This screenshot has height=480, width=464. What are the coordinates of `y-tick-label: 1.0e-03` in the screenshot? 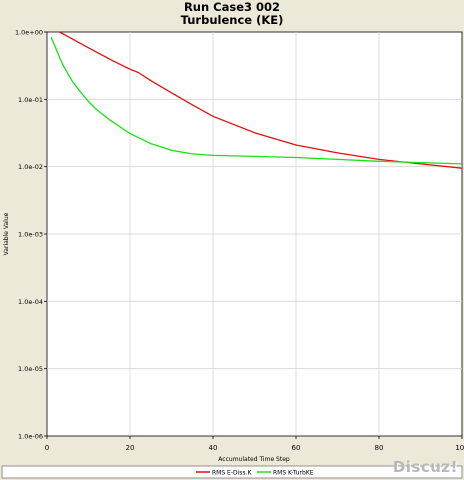 It's located at (30, 235).